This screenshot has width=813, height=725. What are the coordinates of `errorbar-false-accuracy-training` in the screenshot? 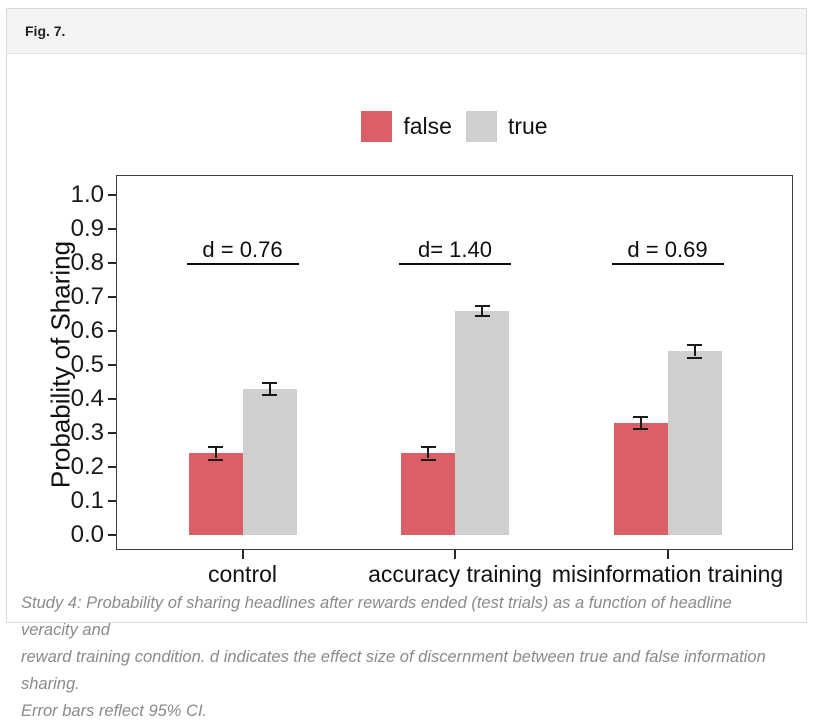 It's located at (428, 453).